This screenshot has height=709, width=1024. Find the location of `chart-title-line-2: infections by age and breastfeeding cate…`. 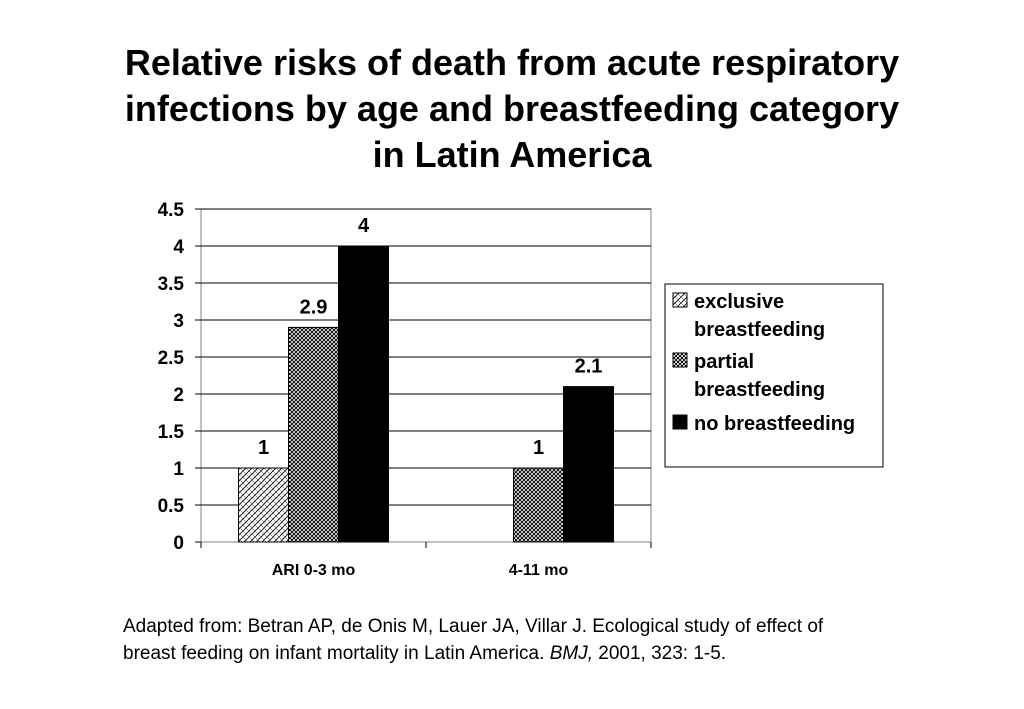

chart-title-line-2: infections by age and breastfeeding cate… is located at coordinates (512, 108).